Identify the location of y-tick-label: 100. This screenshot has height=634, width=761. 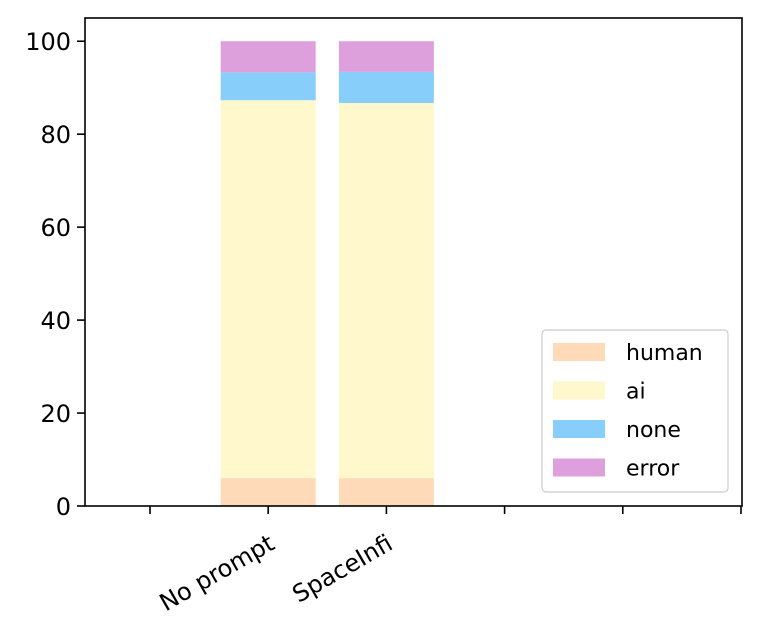
(48, 42).